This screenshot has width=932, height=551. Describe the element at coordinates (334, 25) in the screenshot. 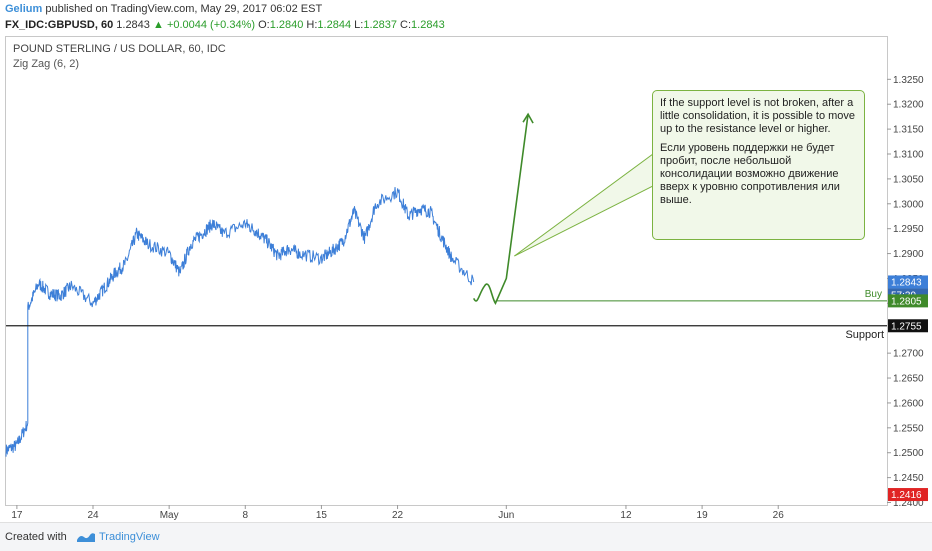

I see `high-value: 1.2844` at that location.